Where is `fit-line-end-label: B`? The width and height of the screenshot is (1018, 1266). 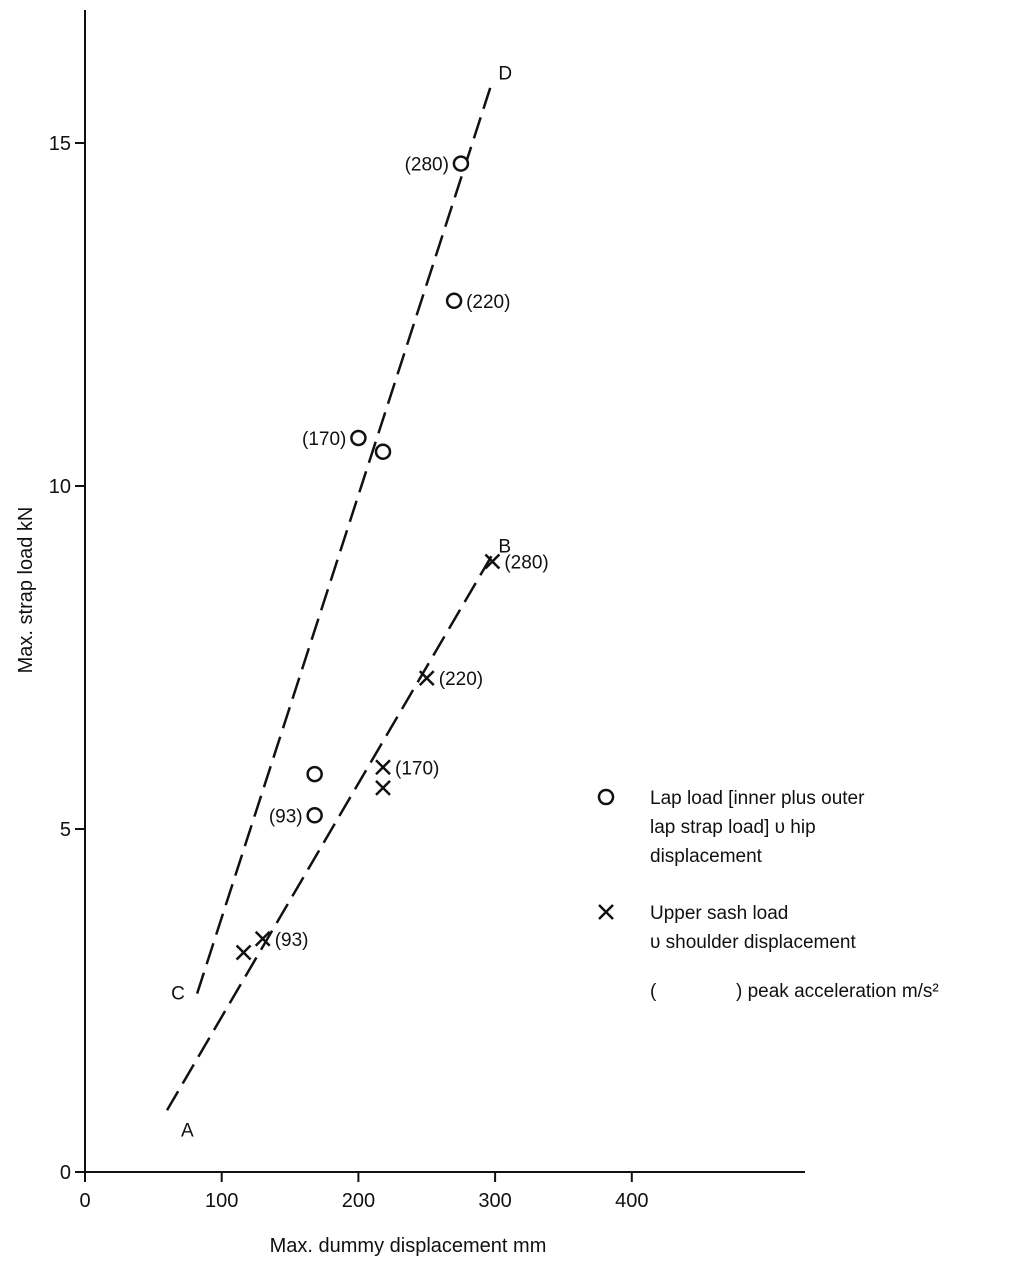 fit-line-end-label: B is located at coordinates (504, 547).